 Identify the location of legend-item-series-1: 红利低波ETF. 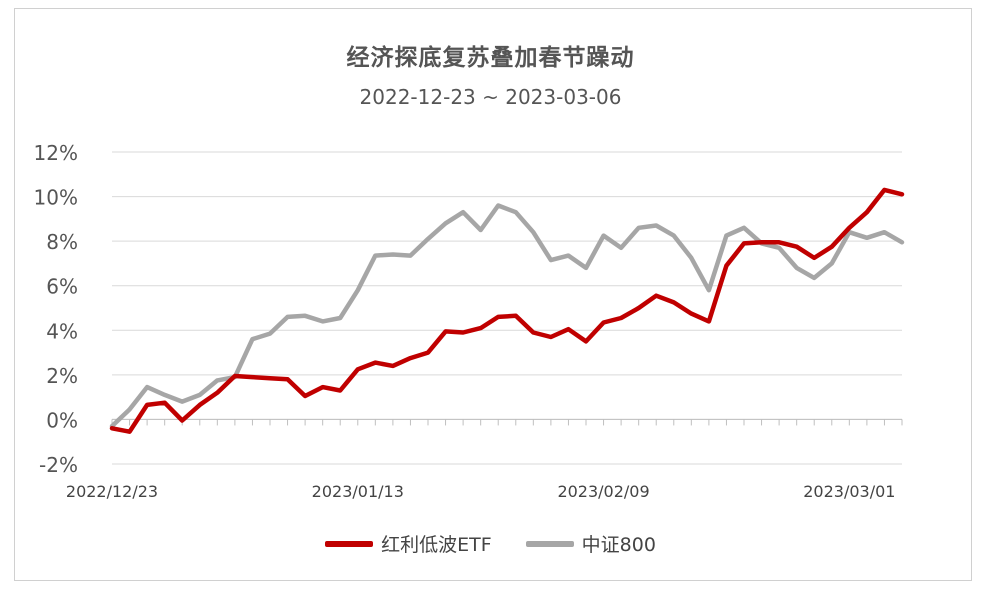
(408, 543).